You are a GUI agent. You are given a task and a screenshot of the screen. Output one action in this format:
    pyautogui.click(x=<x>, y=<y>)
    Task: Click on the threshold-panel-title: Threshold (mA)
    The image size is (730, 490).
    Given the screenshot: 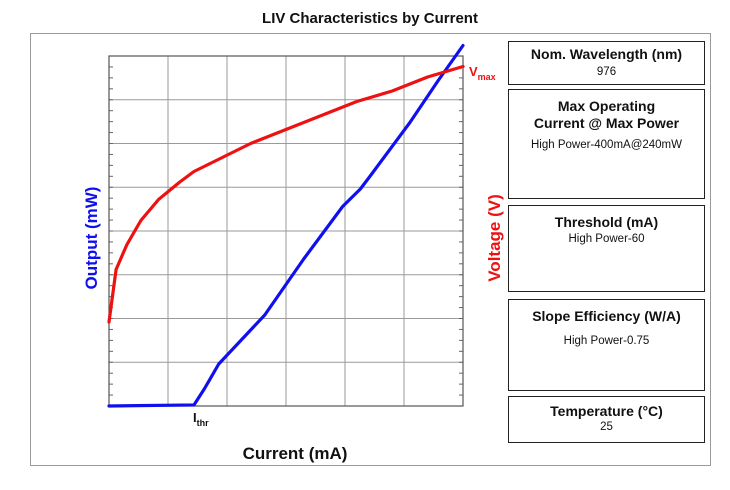 What is the action you would take?
    pyautogui.click(x=606, y=222)
    